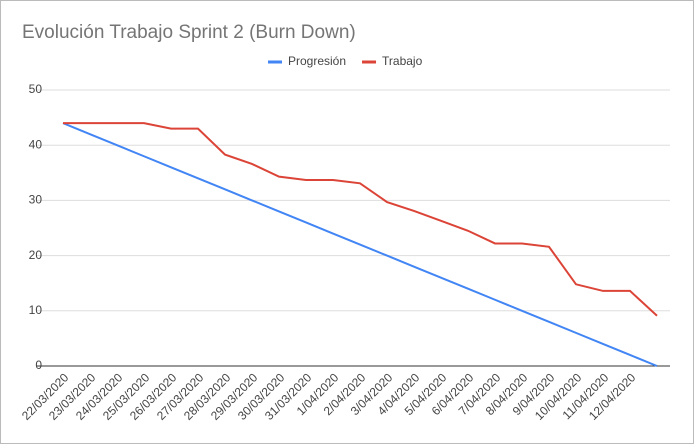 The width and height of the screenshot is (694, 444). I want to click on y-tick-label: 40, so click(36, 144).